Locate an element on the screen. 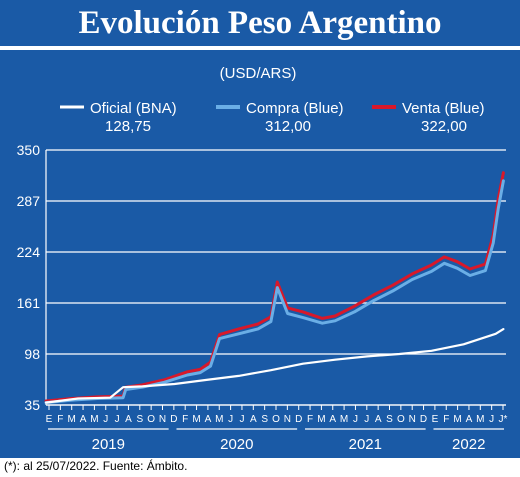 The height and width of the screenshot is (477, 520). title-bar is located at coordinates (260, 23).